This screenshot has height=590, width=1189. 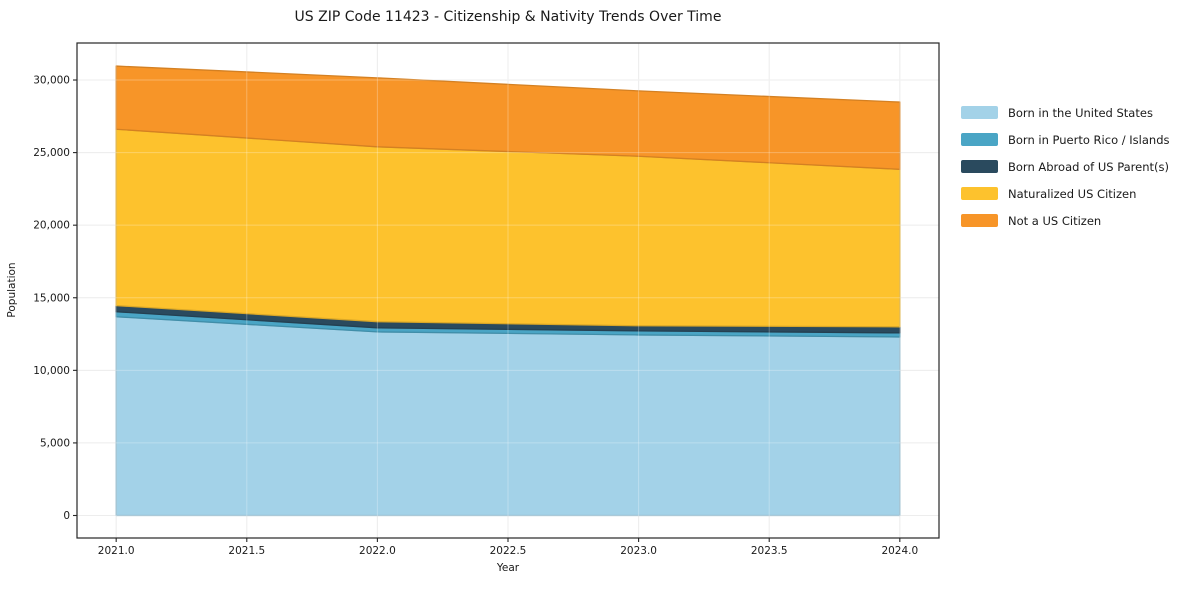 What do you see at coordinates (508, 551) in the screenshot?
I see `x-tick-label: 2022.5` at bounding box center [508, 551].